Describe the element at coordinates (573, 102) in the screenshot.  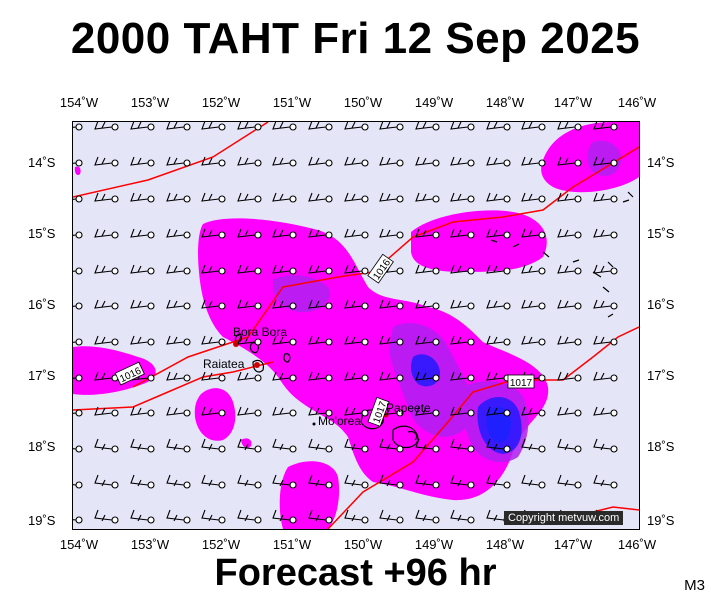
I see `lon-label: 147˚W` at that location.